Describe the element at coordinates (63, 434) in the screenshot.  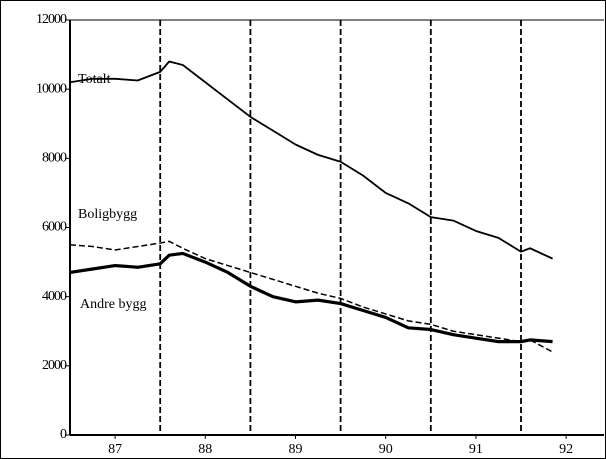
I see `y-tick-label: 0` at that location.